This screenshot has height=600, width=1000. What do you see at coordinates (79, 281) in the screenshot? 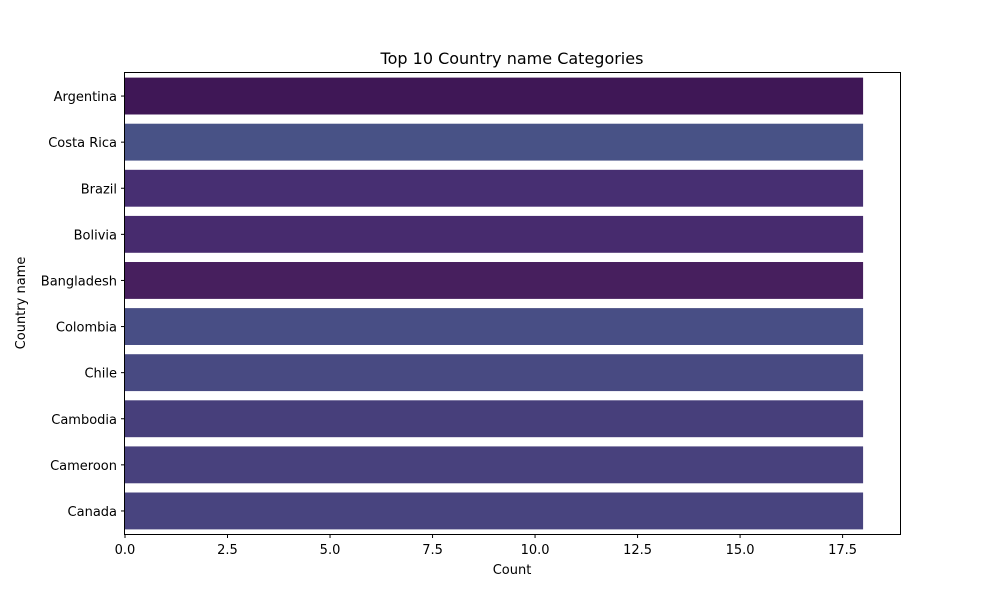
I see `y-tick-label: Bangladesh` at bounding box center [79, 281].